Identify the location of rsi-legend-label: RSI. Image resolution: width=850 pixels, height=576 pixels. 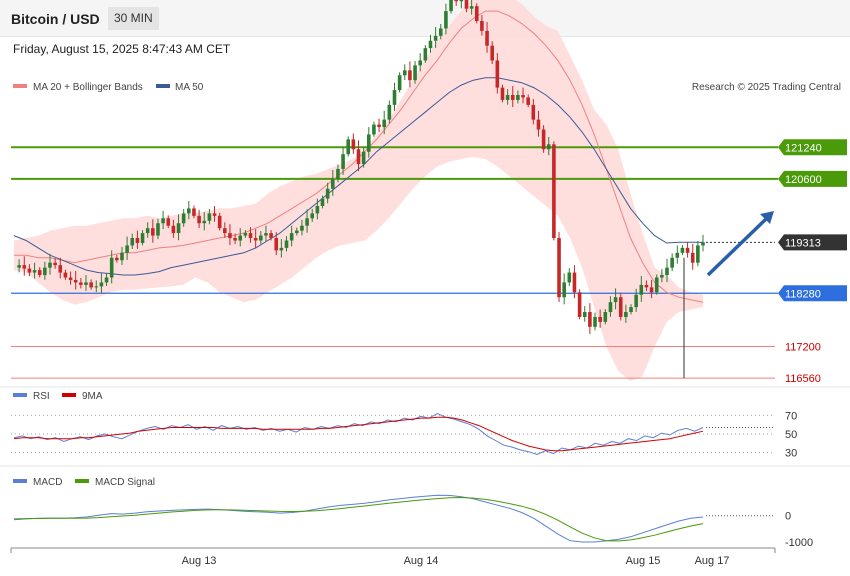
(41, 396).